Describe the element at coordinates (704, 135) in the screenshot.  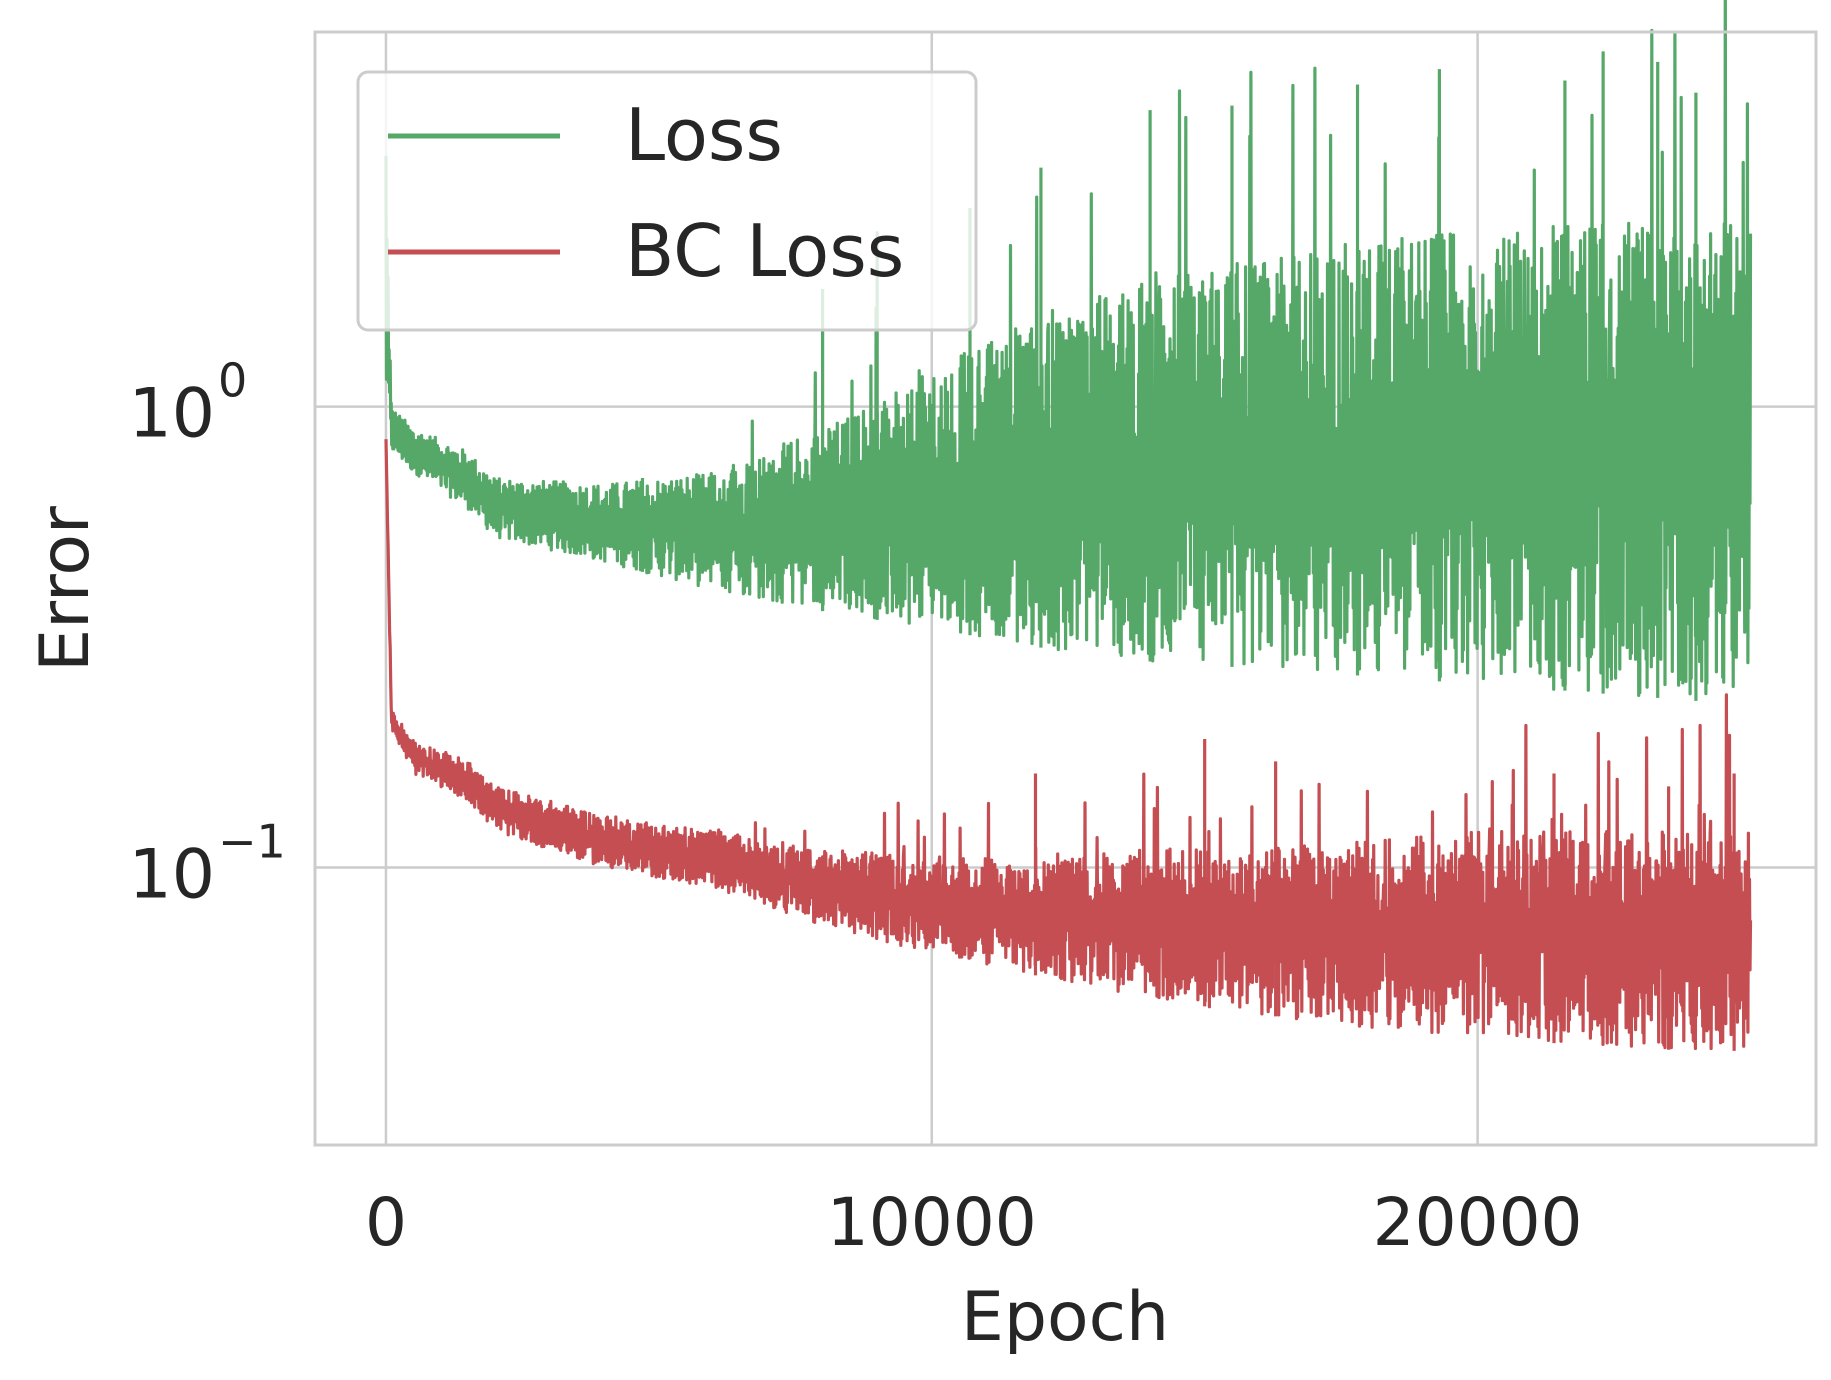
I see `legend-label-loss: Loss` at that location.